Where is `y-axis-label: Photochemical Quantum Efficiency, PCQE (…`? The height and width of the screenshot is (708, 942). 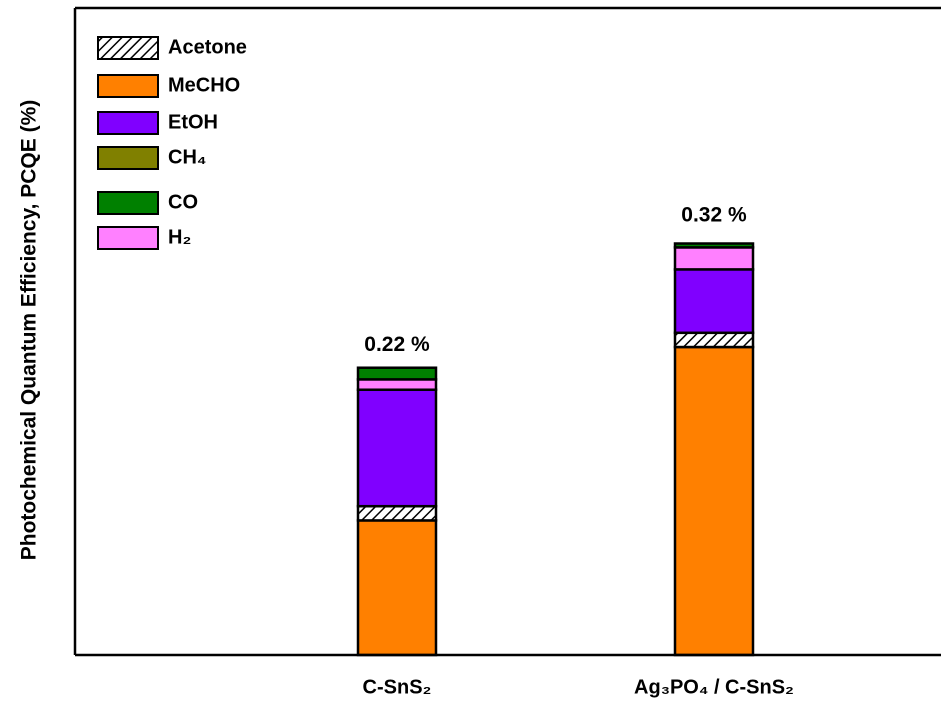 y-axis-label: Photochemical Quantum Efficiency, PCQE (… is located at coordinates (29, 330).